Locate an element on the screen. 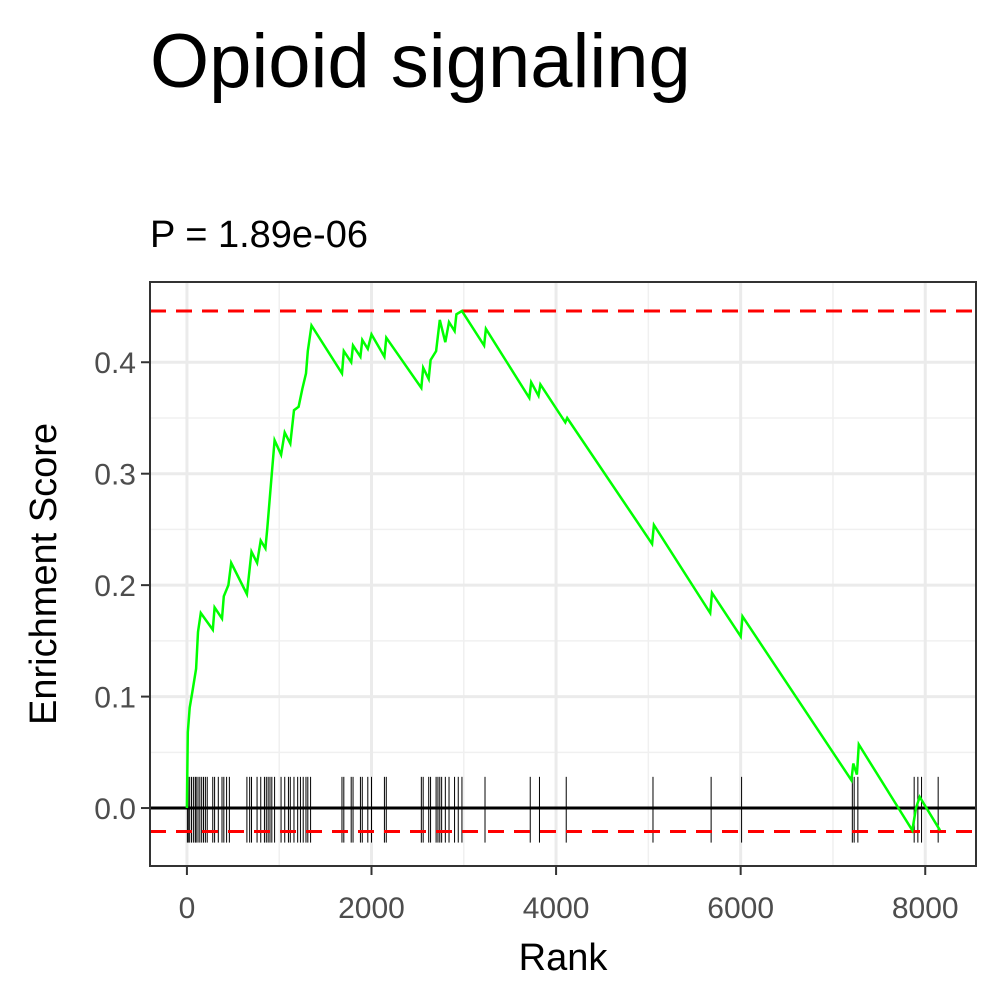 This screenshot has width=1000, height=1000. chart-title: Opioid signaling is located at coordinates (420, 61).